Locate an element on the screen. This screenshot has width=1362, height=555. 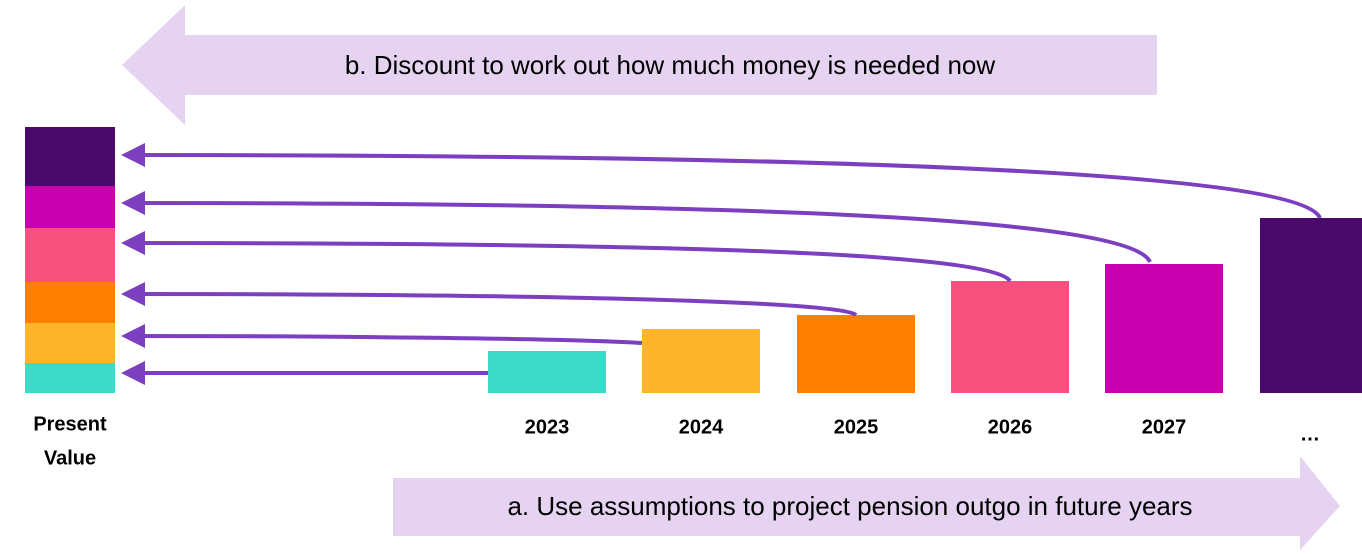
year-label: 2024 is located at coordinates (701, 427).